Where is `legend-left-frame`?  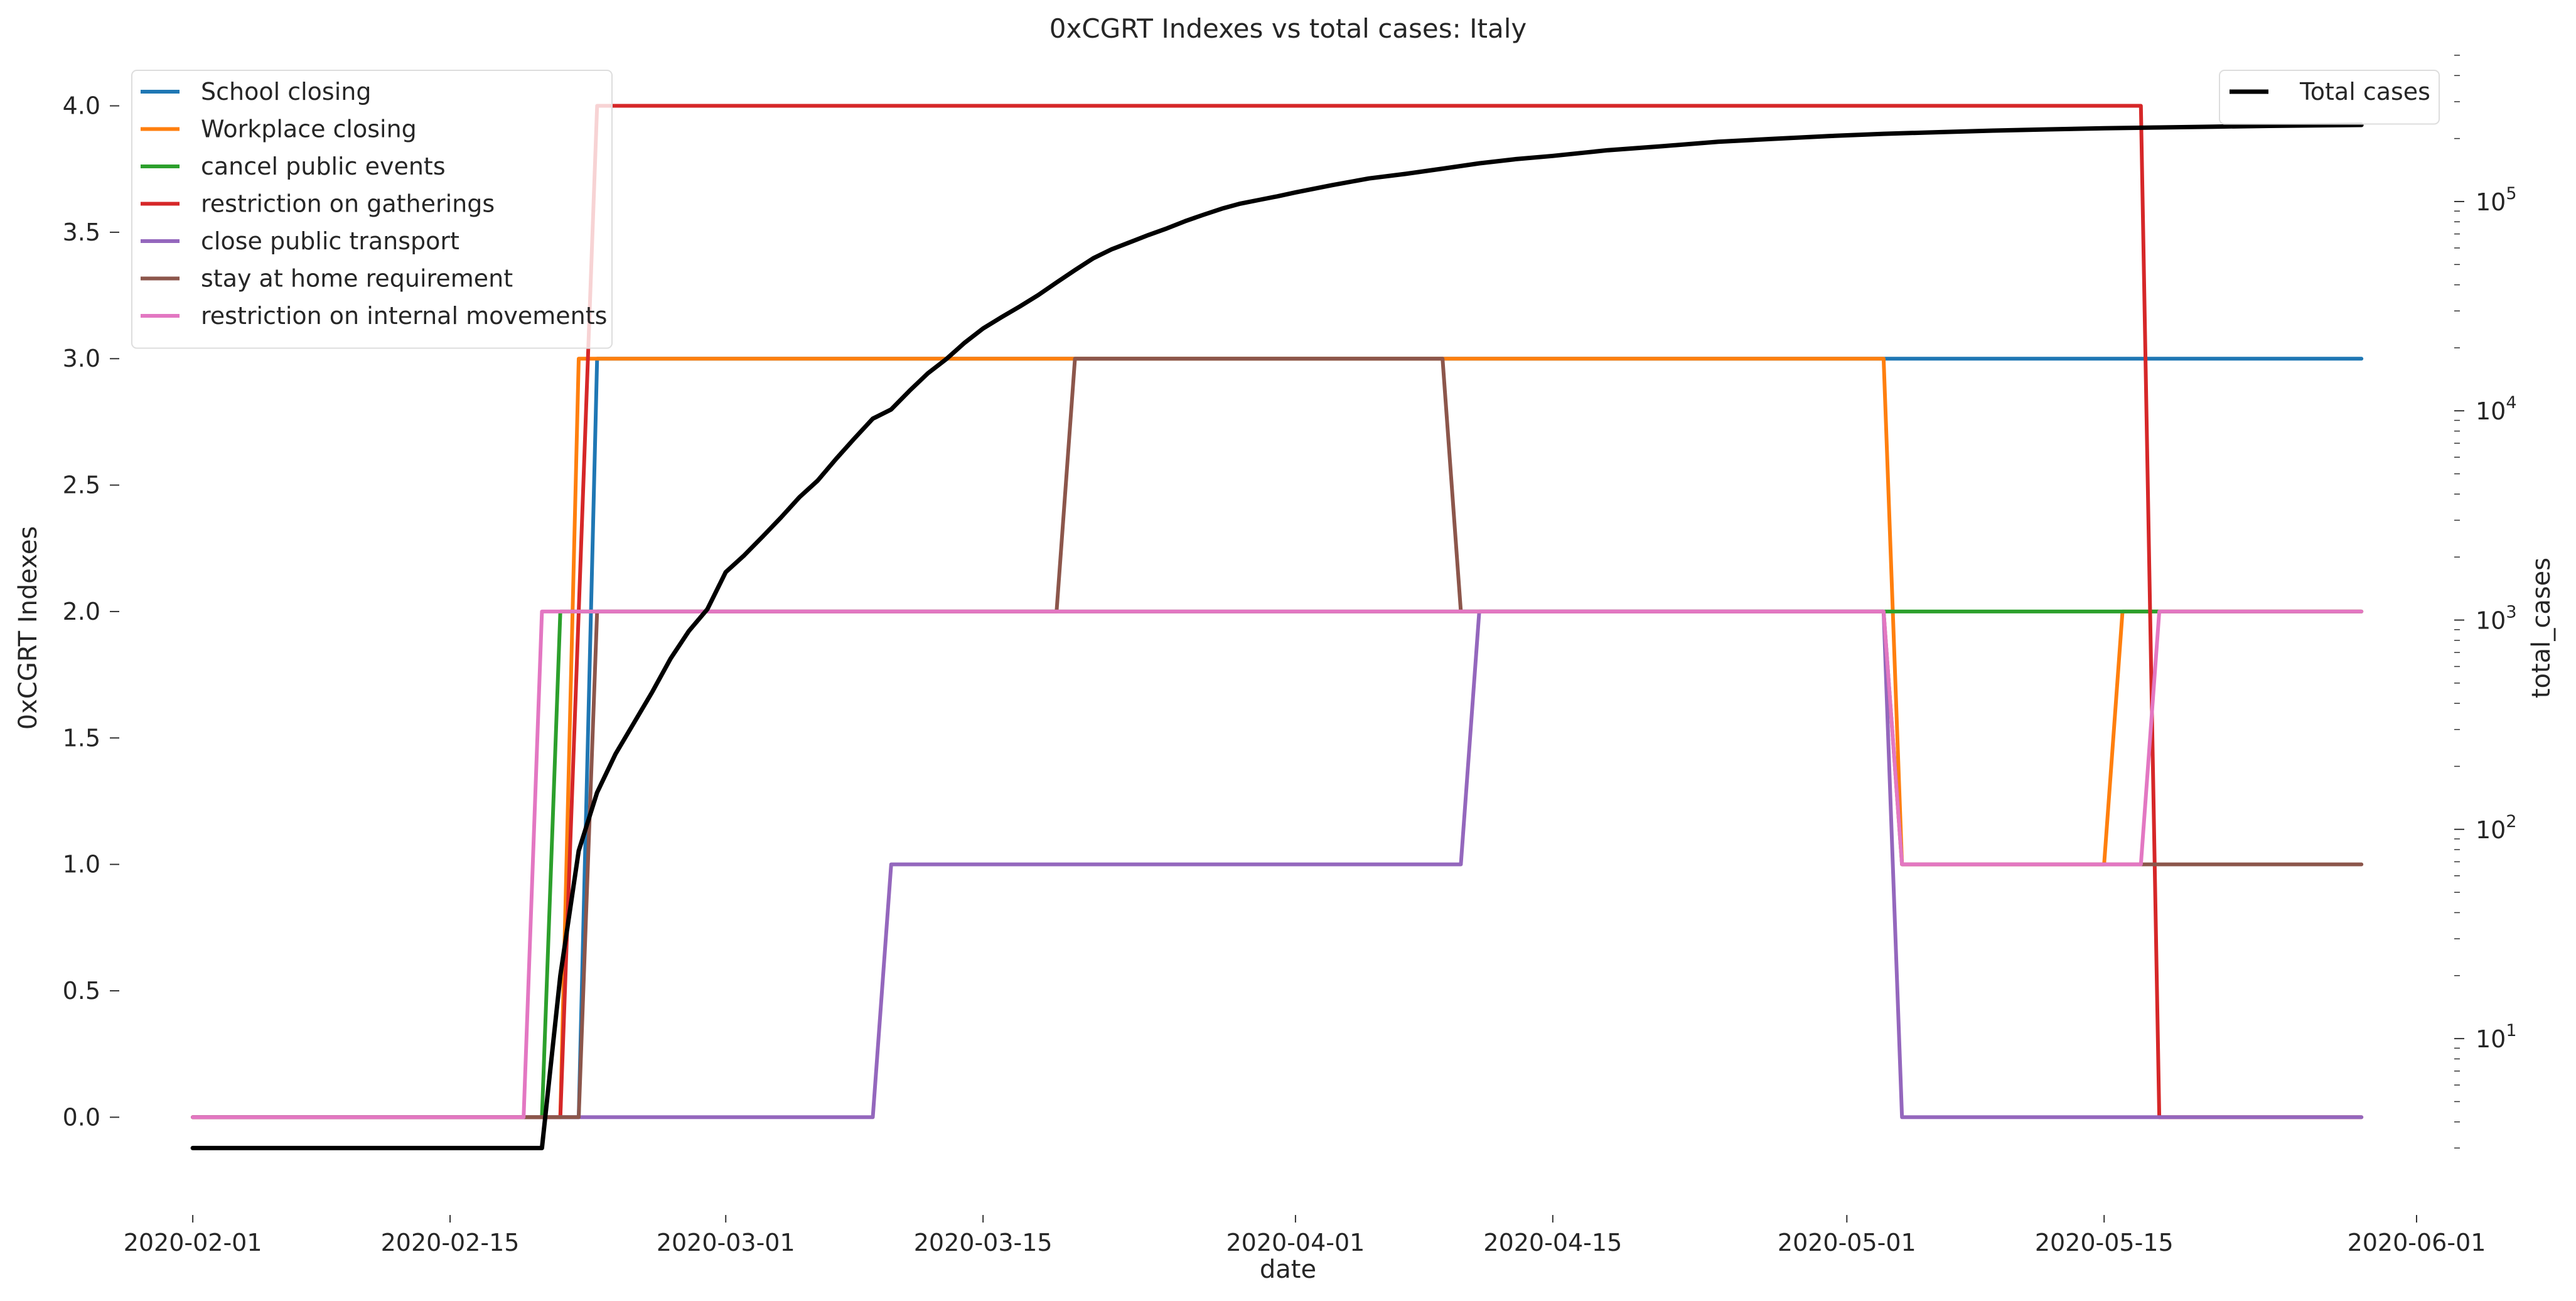 legend-left-frame is located at coordinates (372, 209).